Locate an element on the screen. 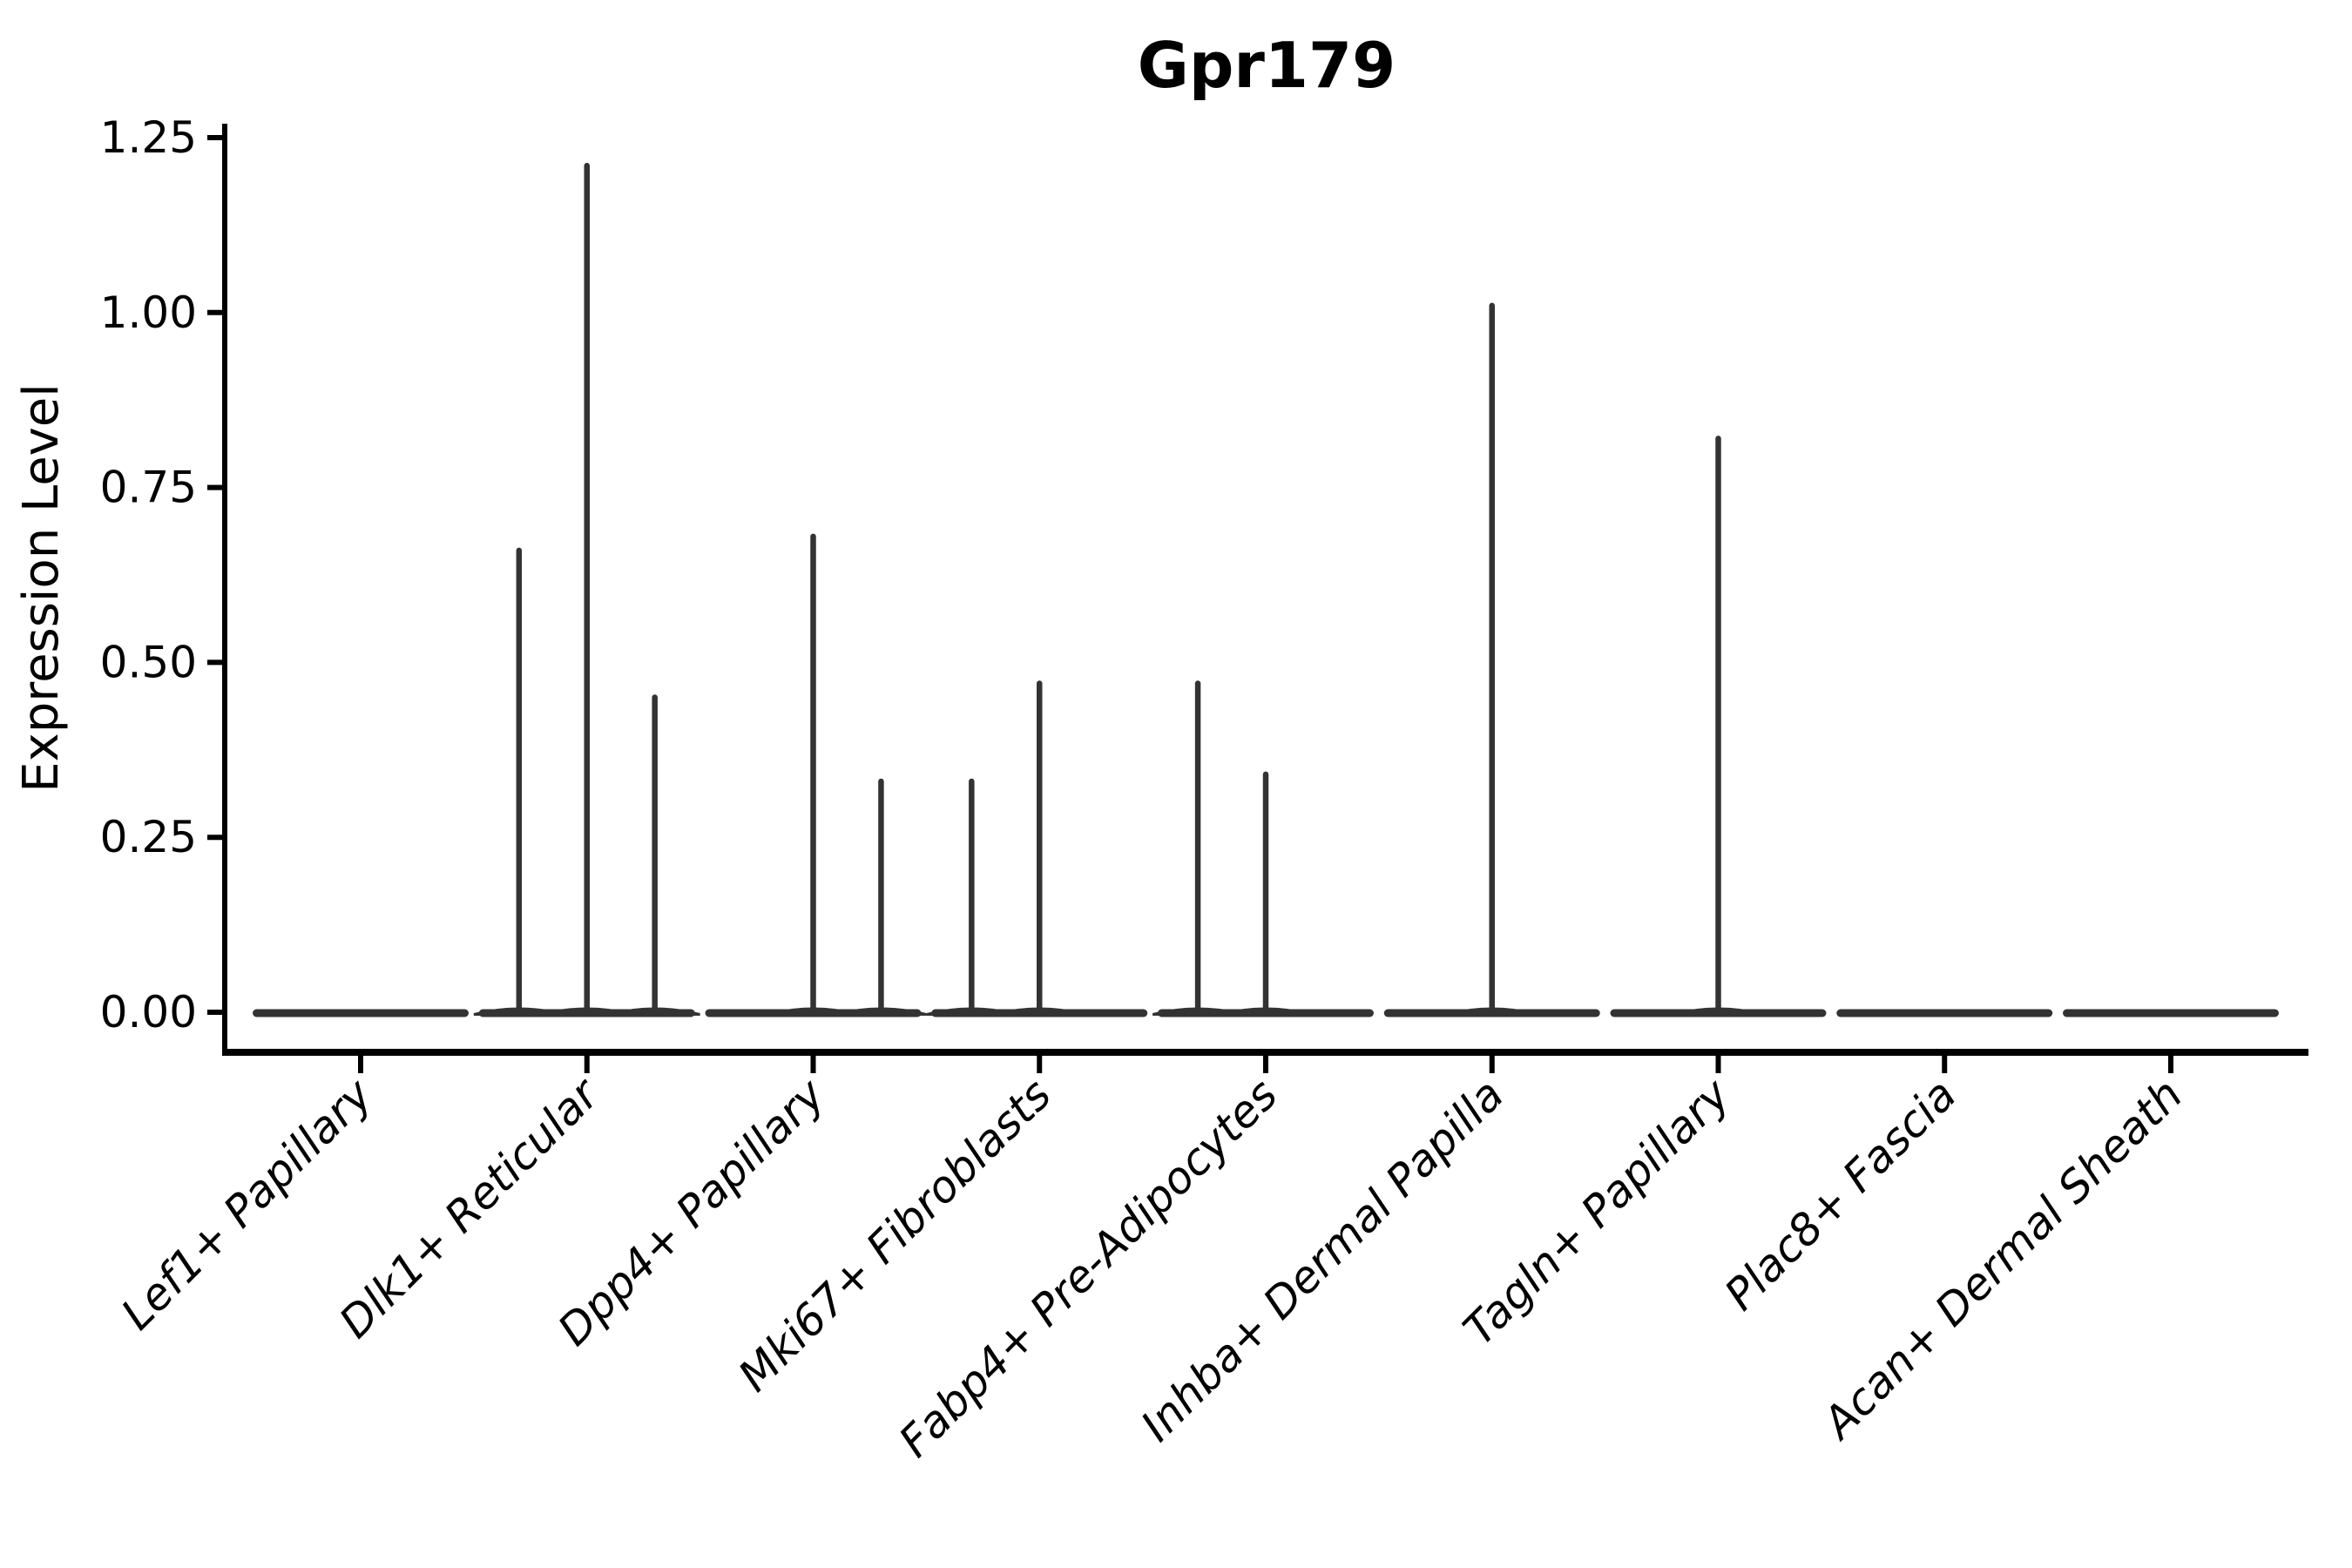  y-tick-label: 0.00 is located at coordinates (148, 1012).